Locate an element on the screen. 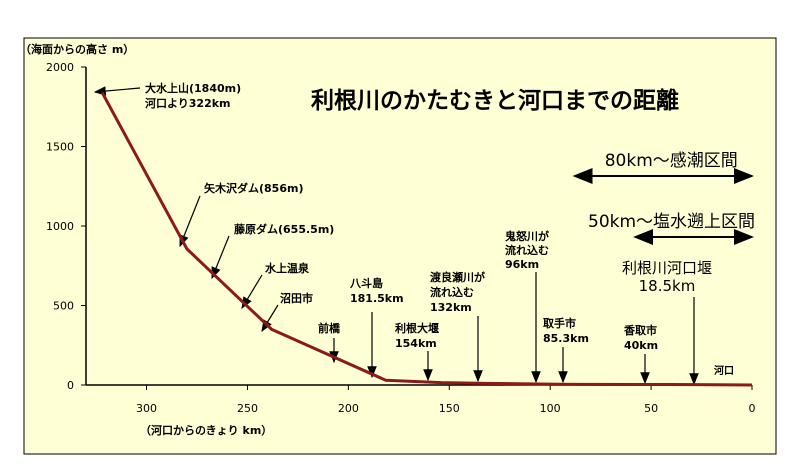  x-tick-label: 50 is located at coordinates (651, 408).